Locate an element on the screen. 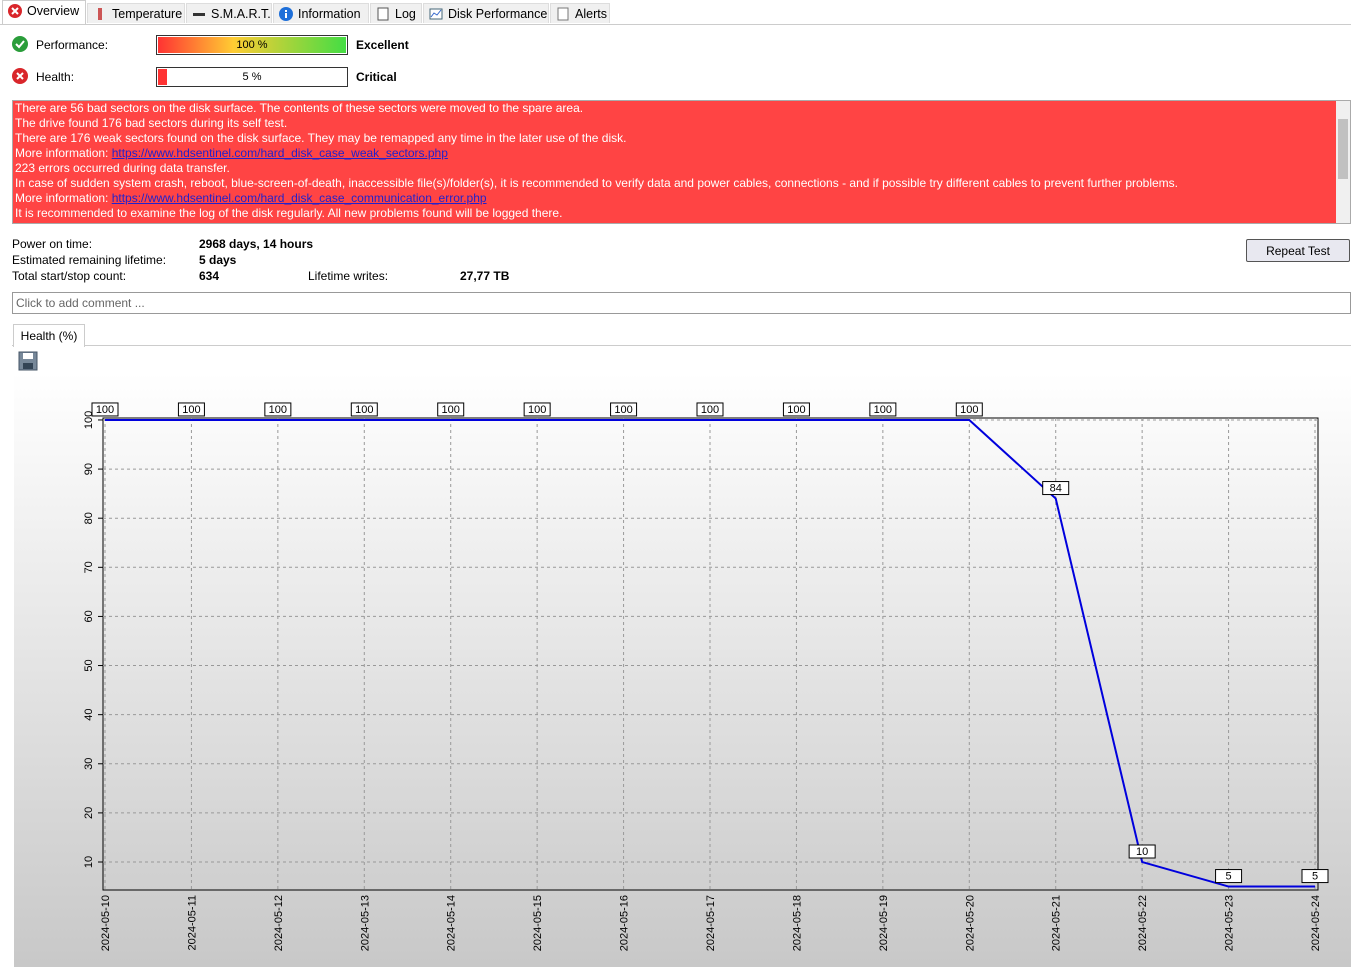 The height and width of the screenshot is (967, 1351). x-tick-label: 2024-05-24 is located at coordinates (1316, 923).